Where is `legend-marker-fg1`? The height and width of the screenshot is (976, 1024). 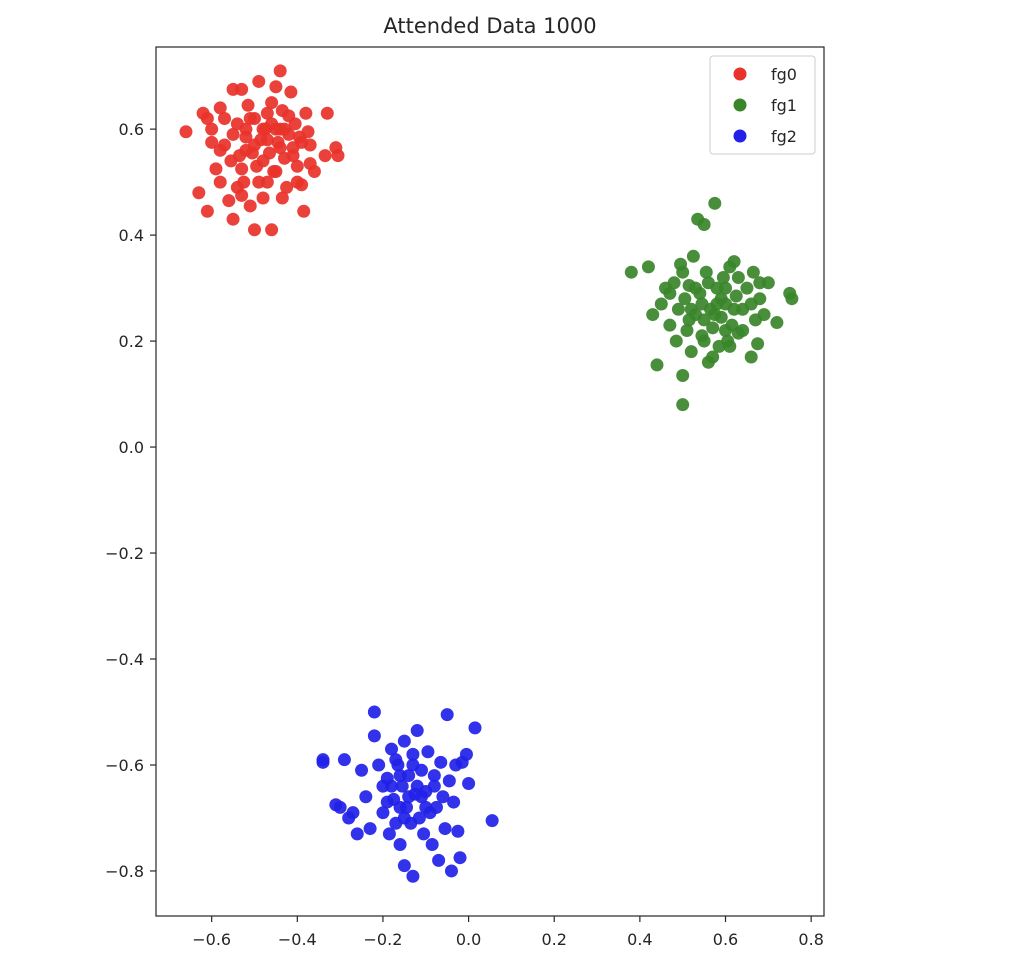
legend-marker-fg1 is located at coordinates (740, 105).